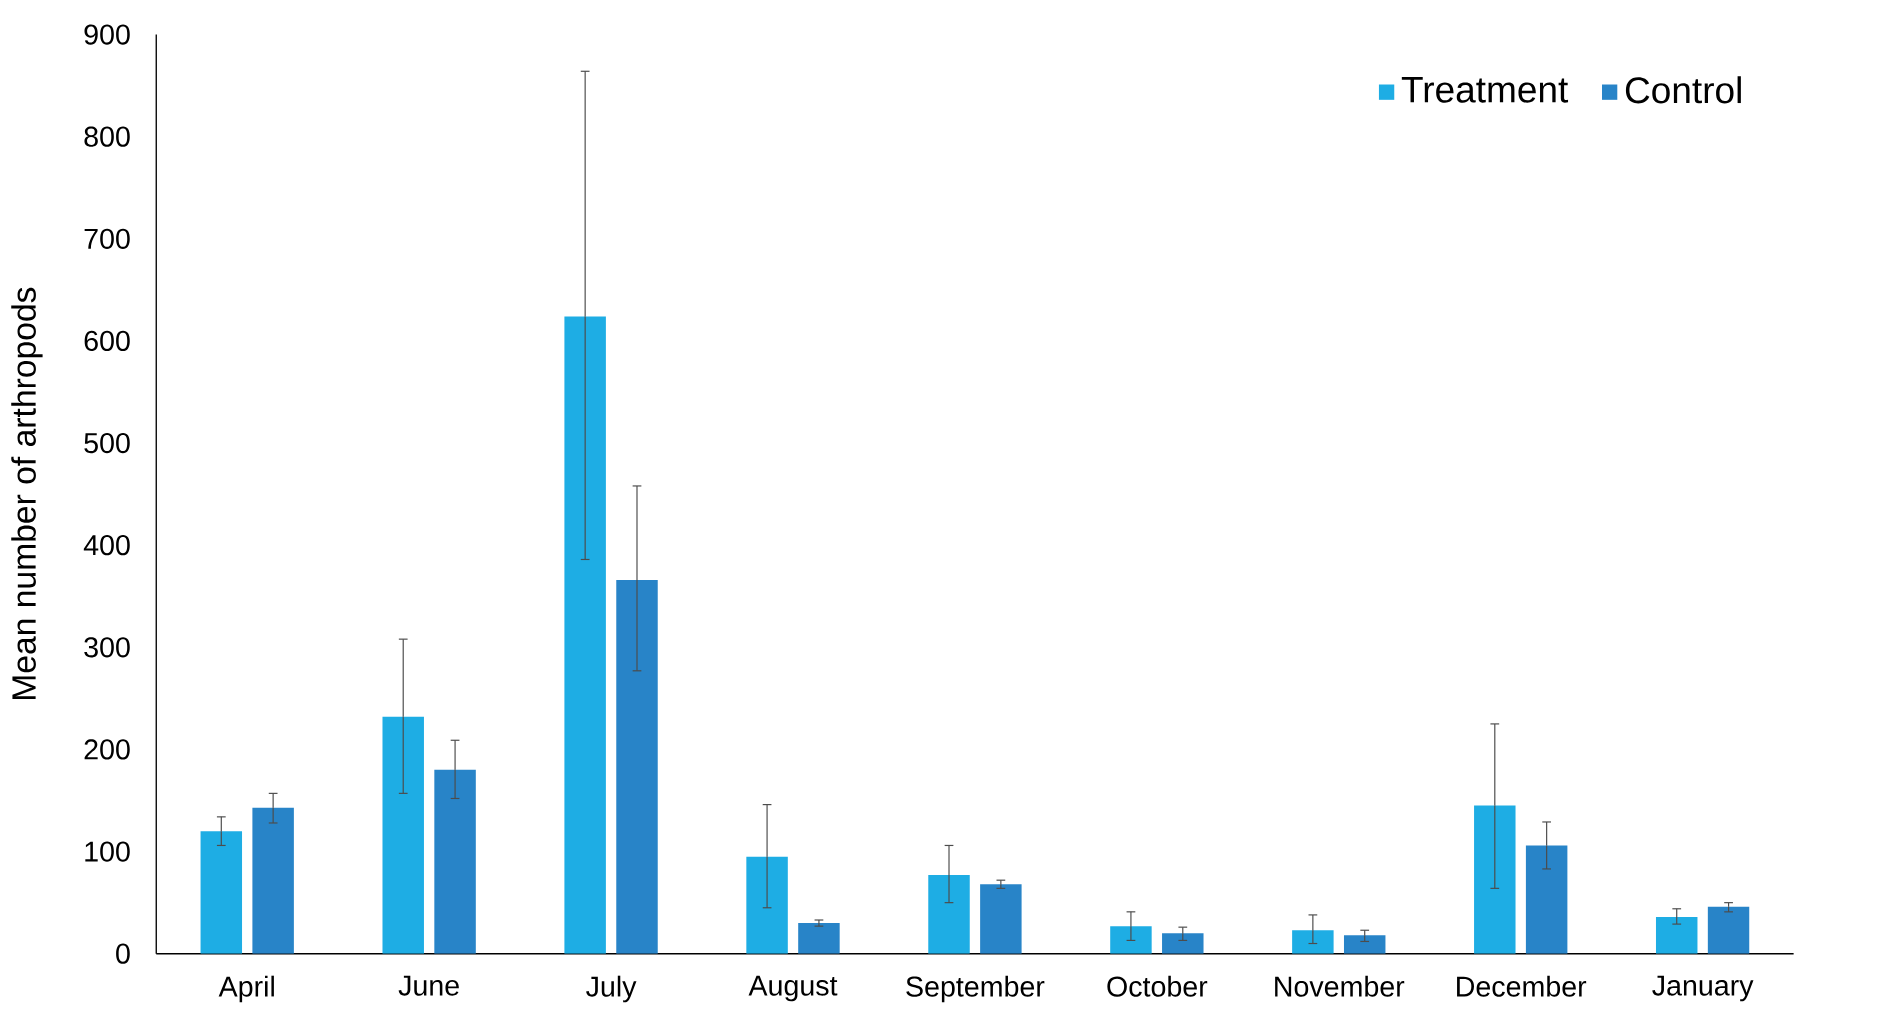 The image size is (1898, 1019). What do you see at coordinates (106, 545) in the screenshot?
I see `y-tick-label: 400` at bounding box center [106, 545].